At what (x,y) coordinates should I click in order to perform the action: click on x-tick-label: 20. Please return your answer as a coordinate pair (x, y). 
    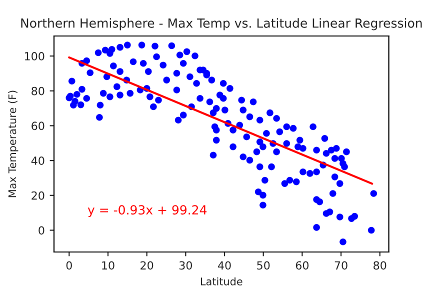
    Looking at the image, I should click on (147, 265).